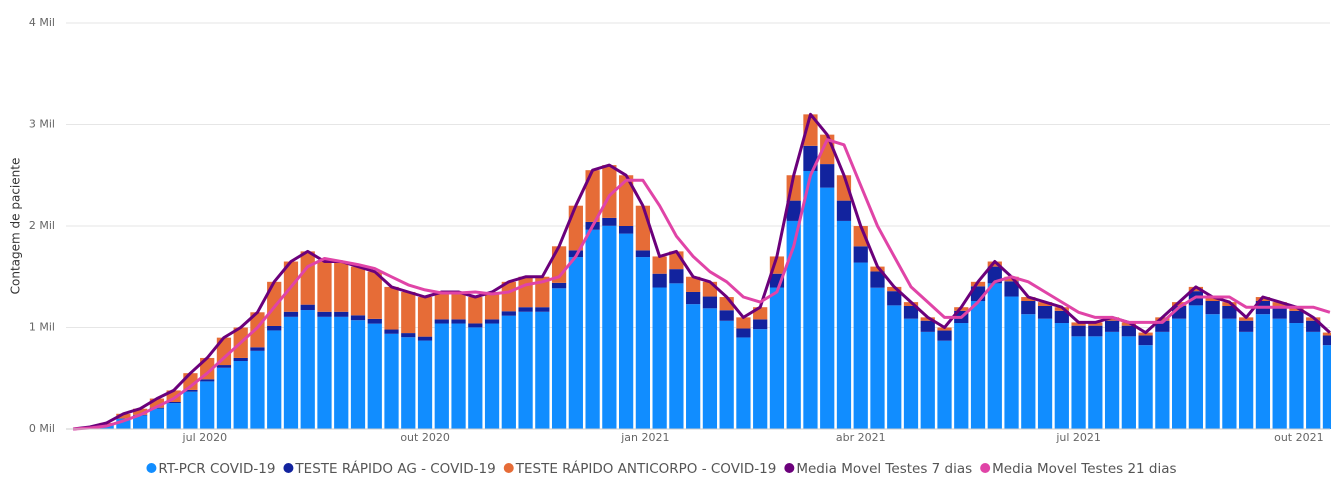 The width and height of the screenshot is (1331, 486). Describe the element at coordinates (16, 226) in the screenshot. I see `y-axis-title: Contagem de paciente` at that location.